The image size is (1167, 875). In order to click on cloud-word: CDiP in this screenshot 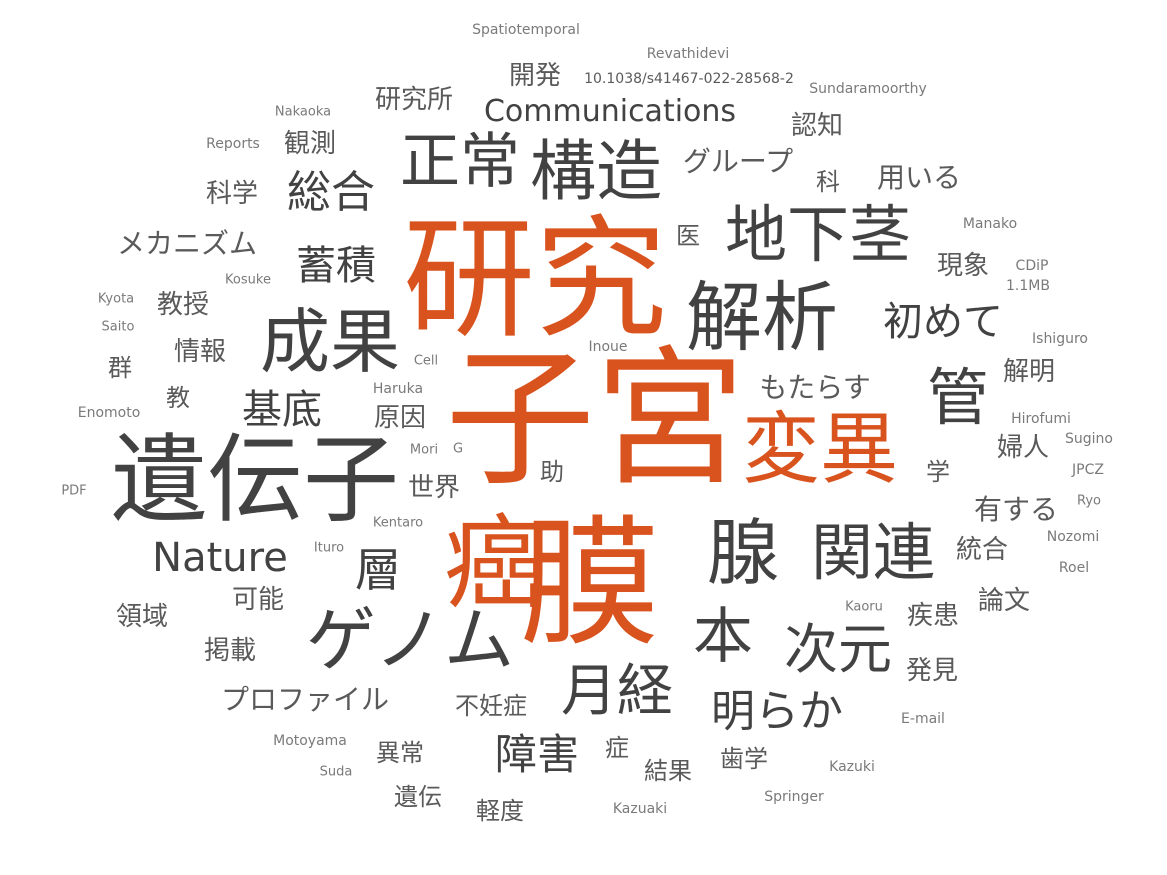, I will do `click(1032, 266)`.